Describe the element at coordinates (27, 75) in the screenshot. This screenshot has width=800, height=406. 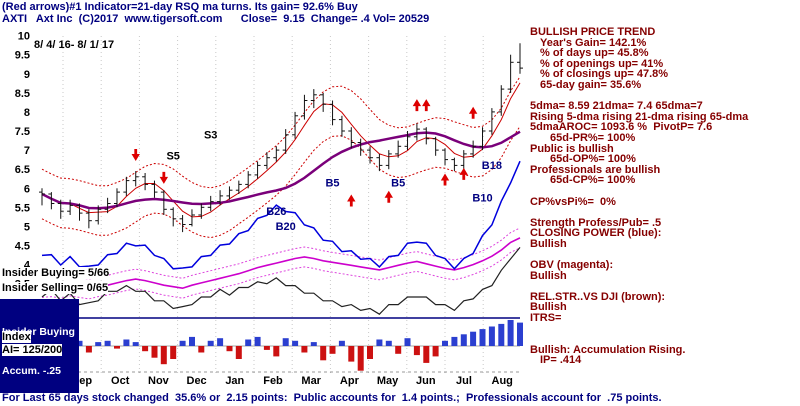
I see `y-tick-label: 9` at that location.